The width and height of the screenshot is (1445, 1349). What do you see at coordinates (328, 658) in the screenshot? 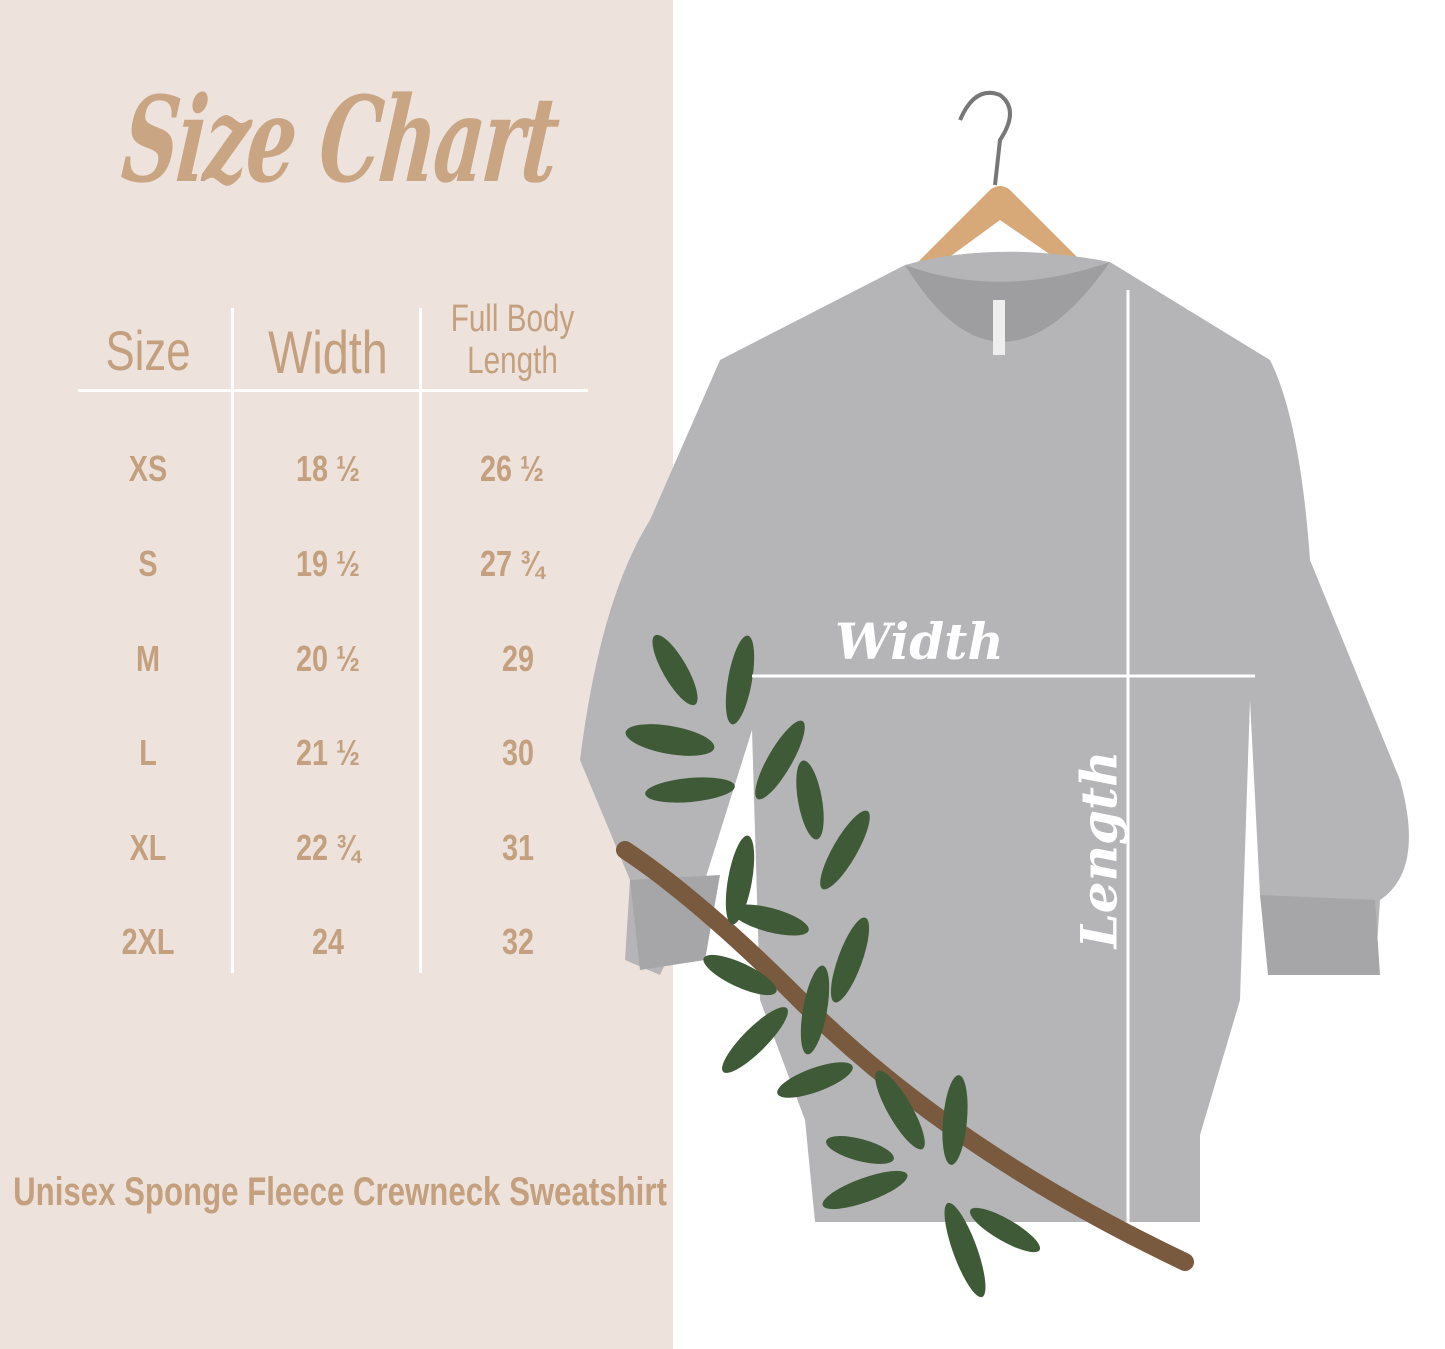
I see `cell-width: 20 ½` at bounding box center [328, 658].